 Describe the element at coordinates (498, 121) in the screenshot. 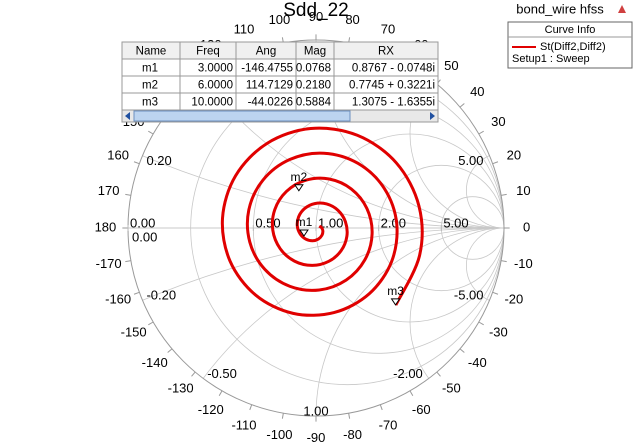

I see `angle-tick-label: 30` at that location.